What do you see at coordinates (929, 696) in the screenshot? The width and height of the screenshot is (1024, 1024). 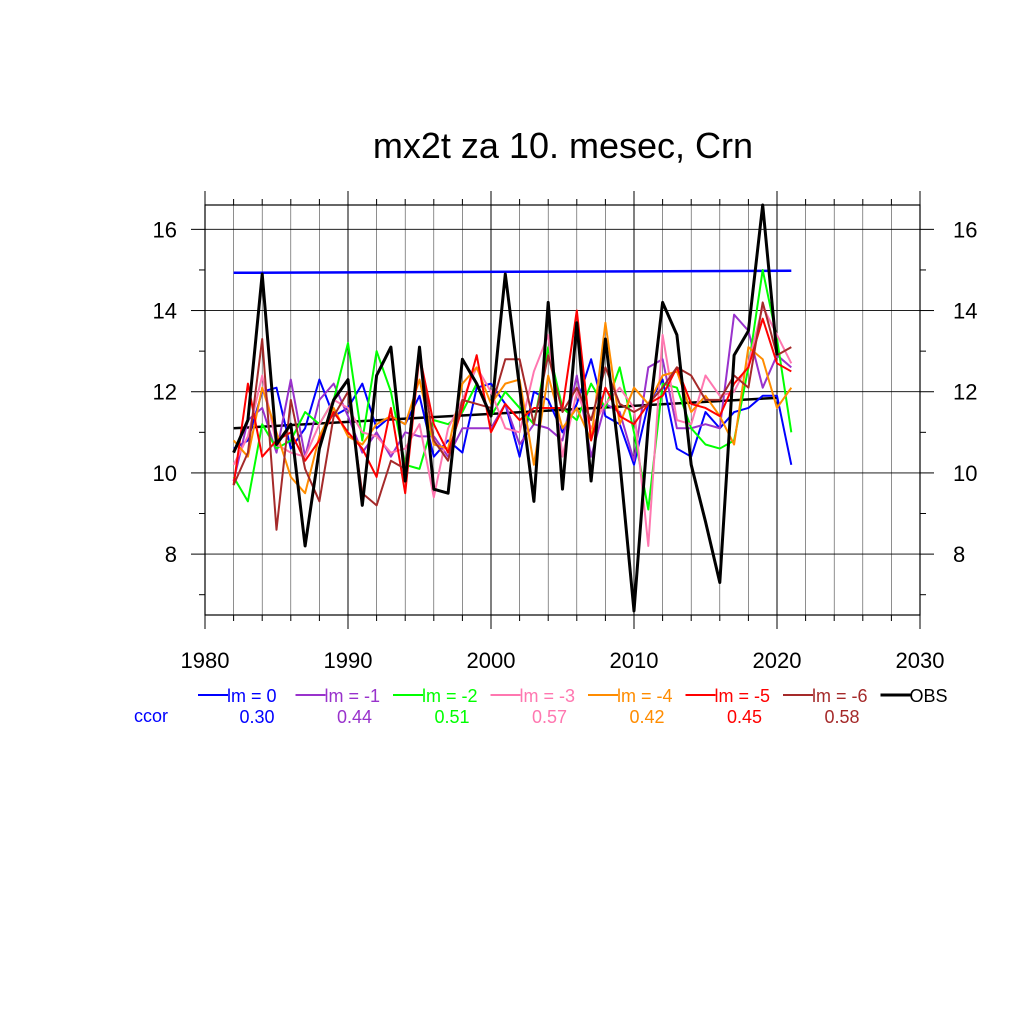 I see `legend-label: OBS` at bounding box center [929, 696].